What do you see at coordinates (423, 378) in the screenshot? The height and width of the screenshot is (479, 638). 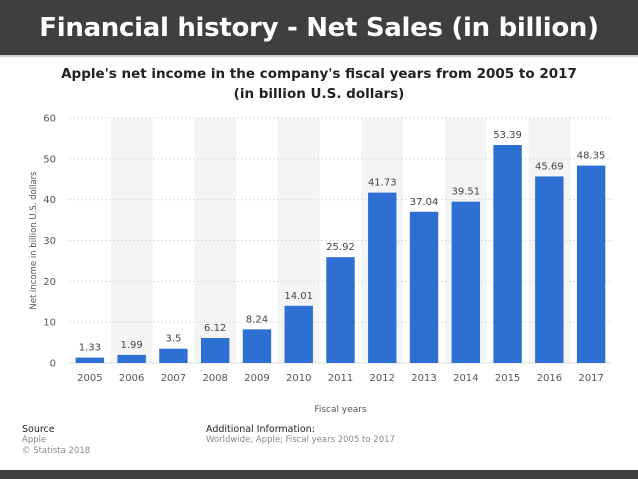 I see `x-tick-label: 2013` at bounding box center [423, 378].